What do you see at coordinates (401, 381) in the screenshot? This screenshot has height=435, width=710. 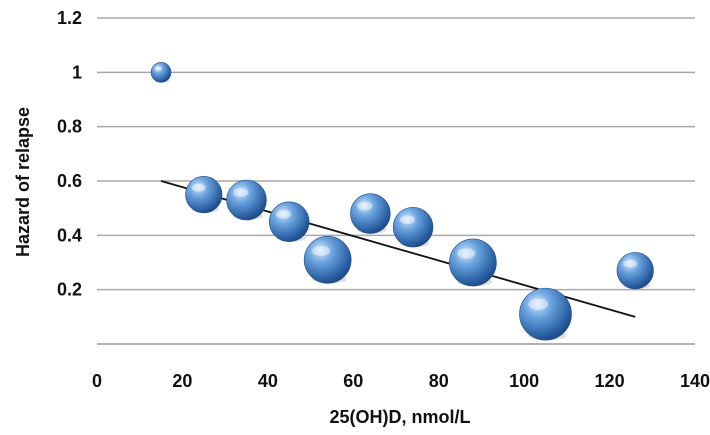 I see `x-axis-ticks: 0 20 40 60 80 100 120 140` at bounding box center [401, 381].